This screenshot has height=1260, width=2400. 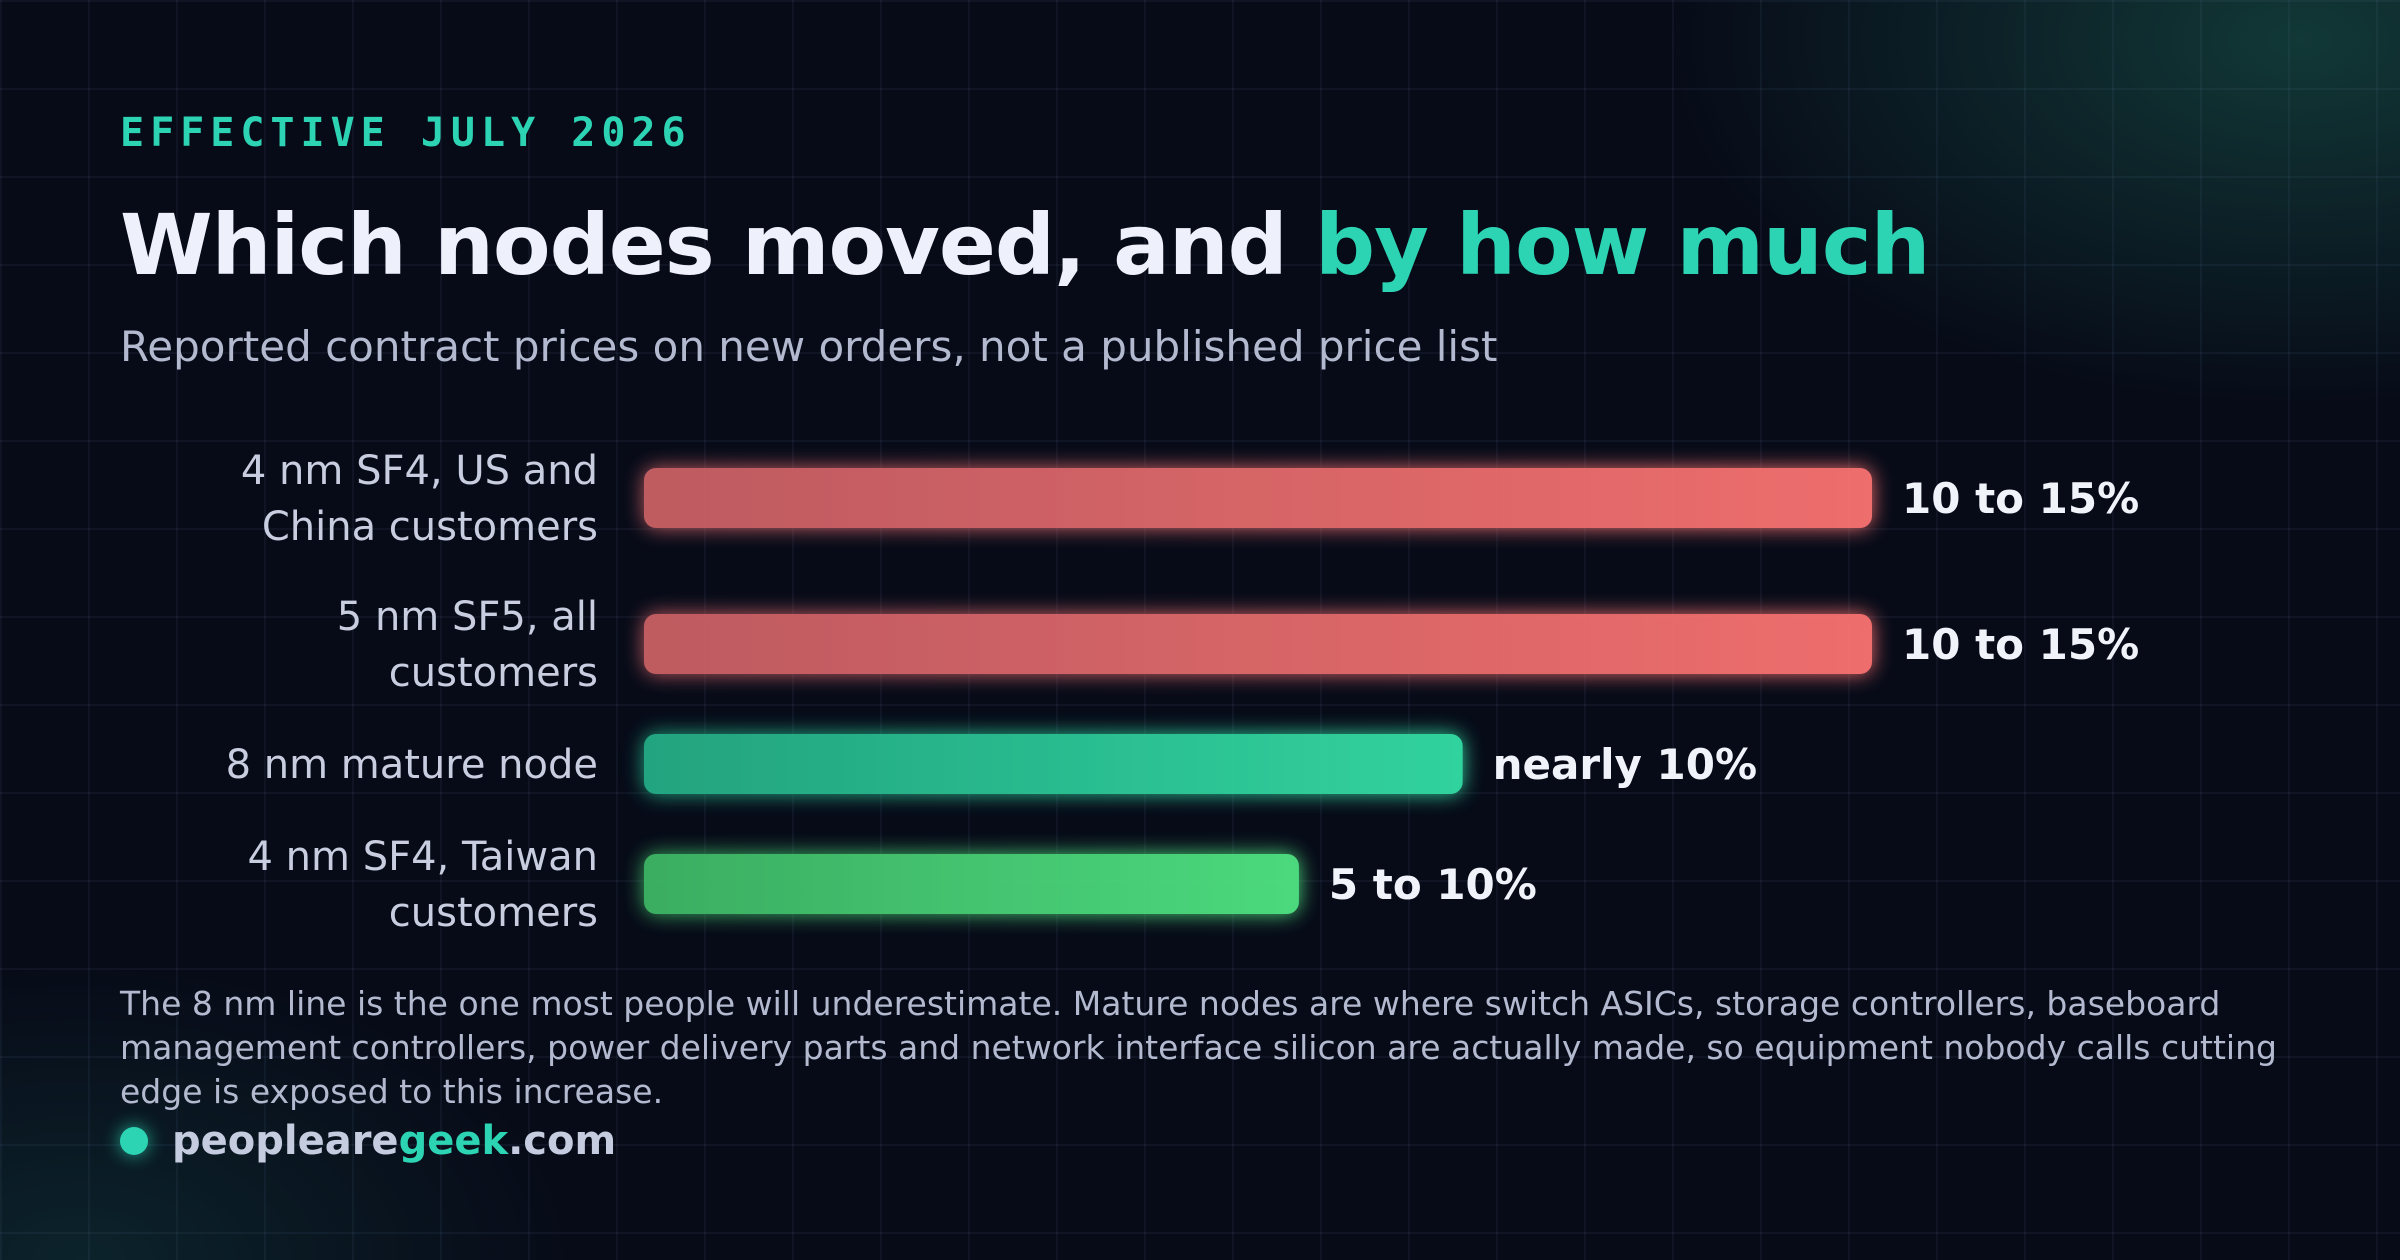 I want to click on brand-part-2: geek, so click(x=453, y=1141).